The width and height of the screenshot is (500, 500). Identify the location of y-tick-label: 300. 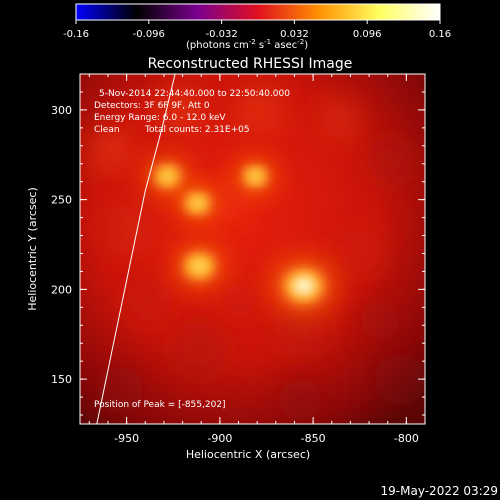
(61, 110).